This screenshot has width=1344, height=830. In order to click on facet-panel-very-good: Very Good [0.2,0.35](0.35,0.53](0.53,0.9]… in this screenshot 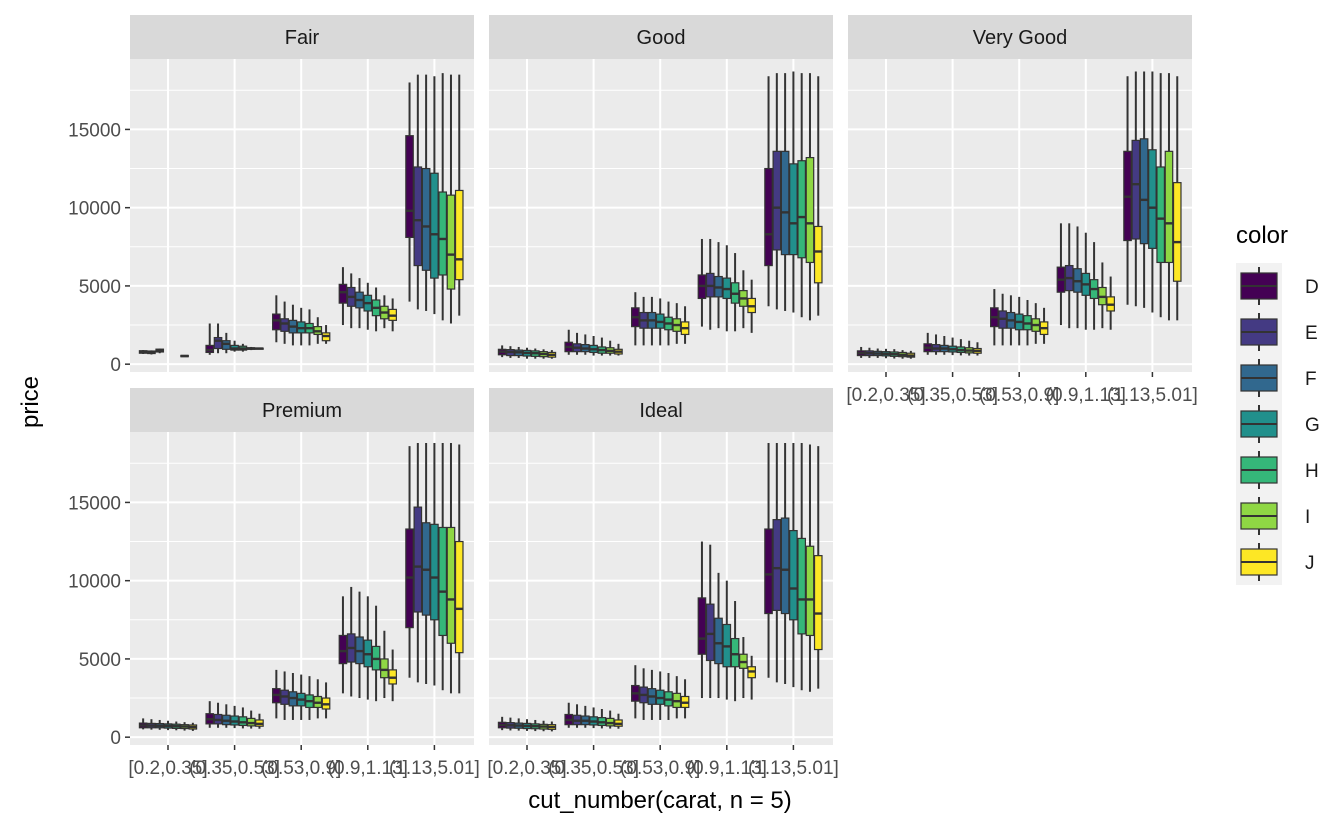, I will do `click(1022, 210)`.